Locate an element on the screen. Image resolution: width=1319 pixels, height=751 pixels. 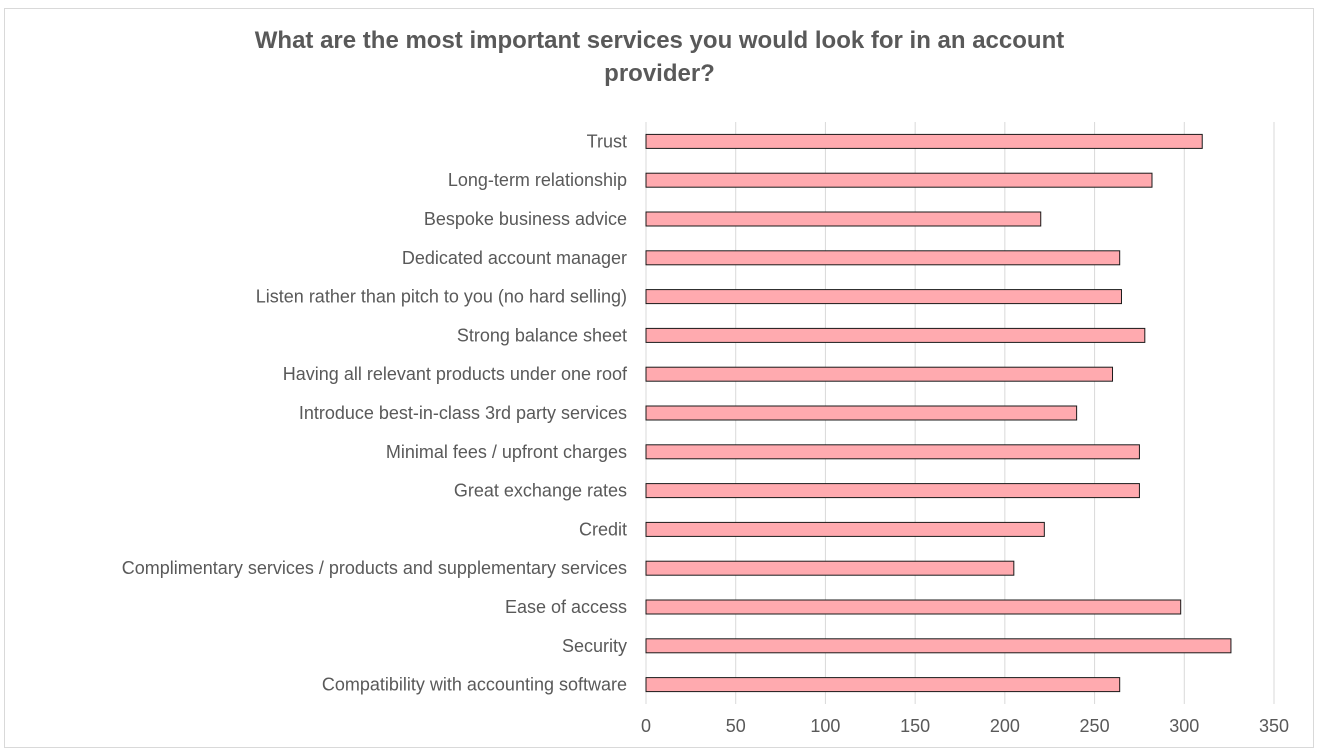
category-label: Ease of access is located at coordinates (566, 607).